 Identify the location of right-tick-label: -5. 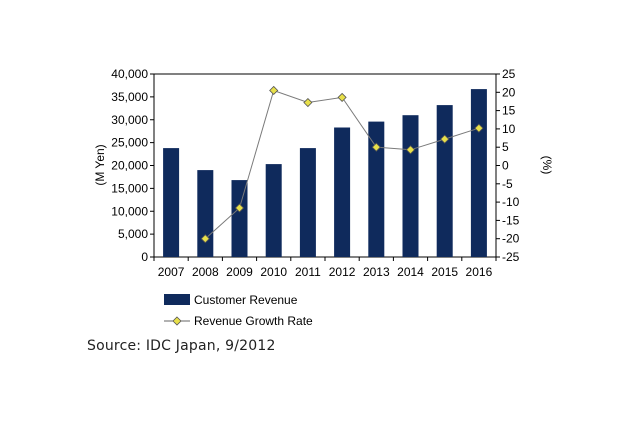
(507, 184).